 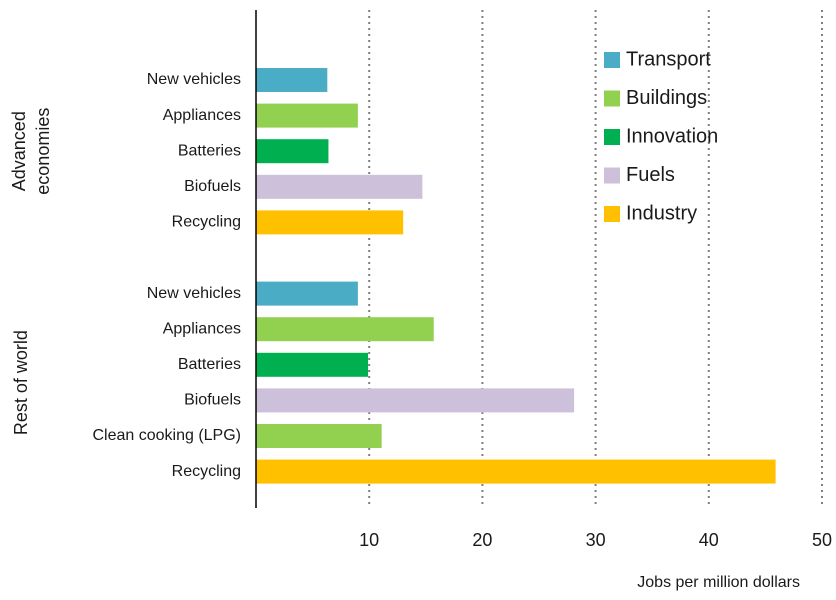 I want to click on legend-label: Transport, so click(x=668, y=59).